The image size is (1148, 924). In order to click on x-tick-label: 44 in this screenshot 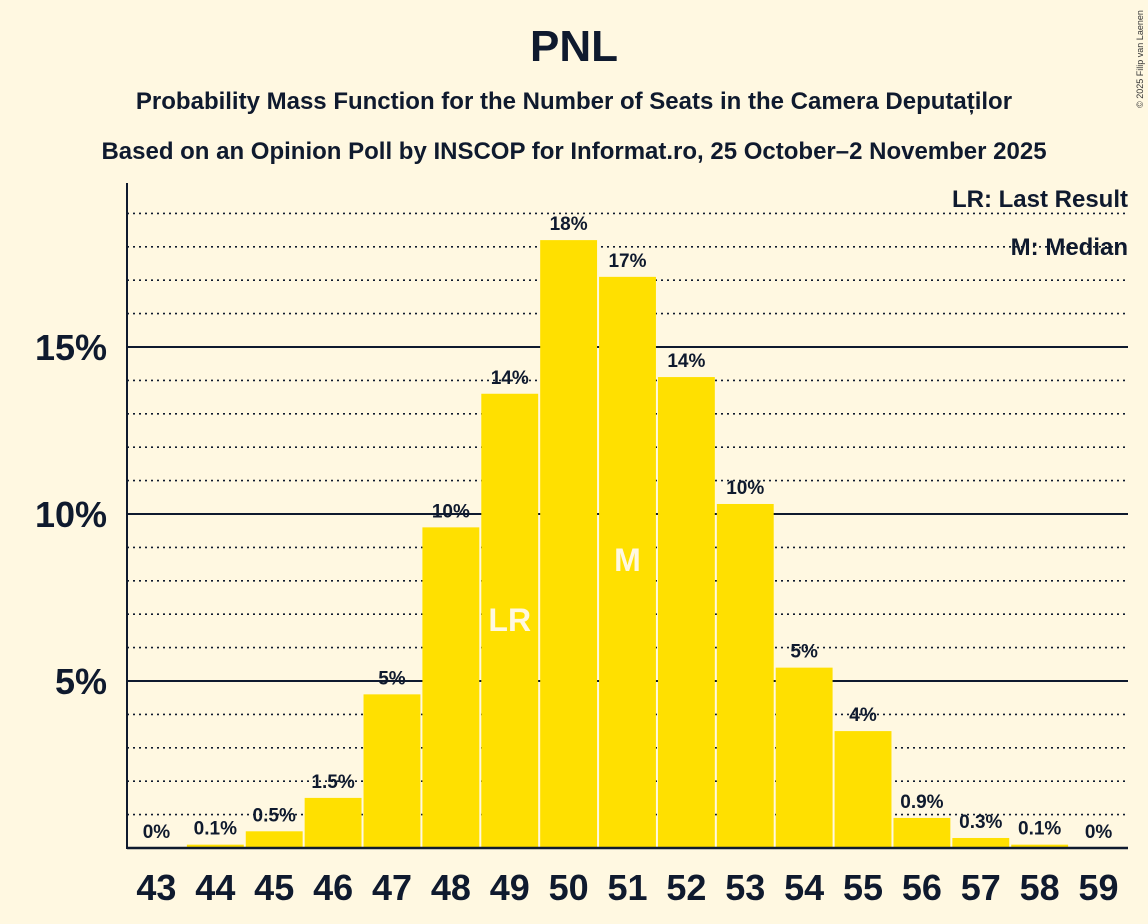, I will do `click(215, 887)`.